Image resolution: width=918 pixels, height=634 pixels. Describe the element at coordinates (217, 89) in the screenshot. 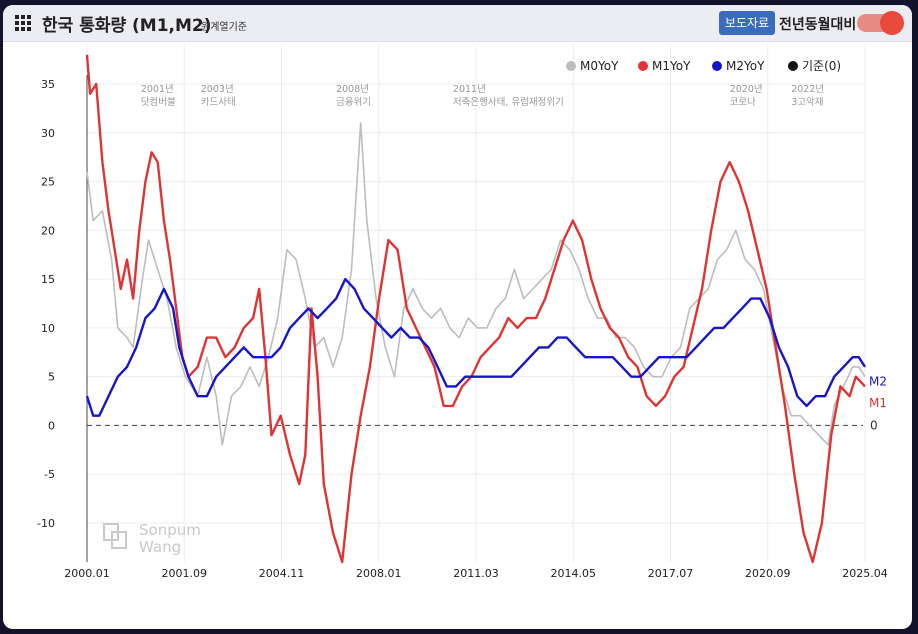

I see `event-year: 2003년` at that location.